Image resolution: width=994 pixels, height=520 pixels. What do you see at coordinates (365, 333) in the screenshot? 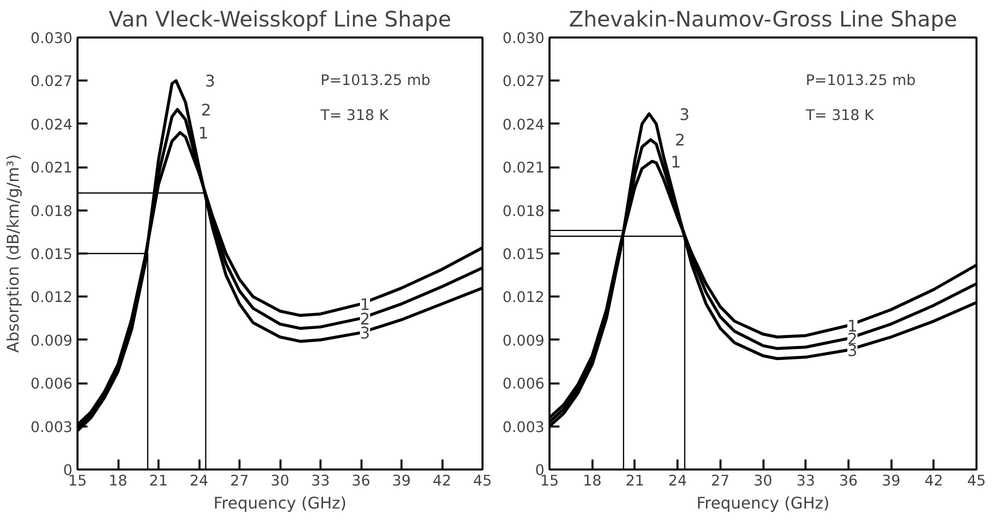
I see `series-label: 3` at bounding box center [365, 333].